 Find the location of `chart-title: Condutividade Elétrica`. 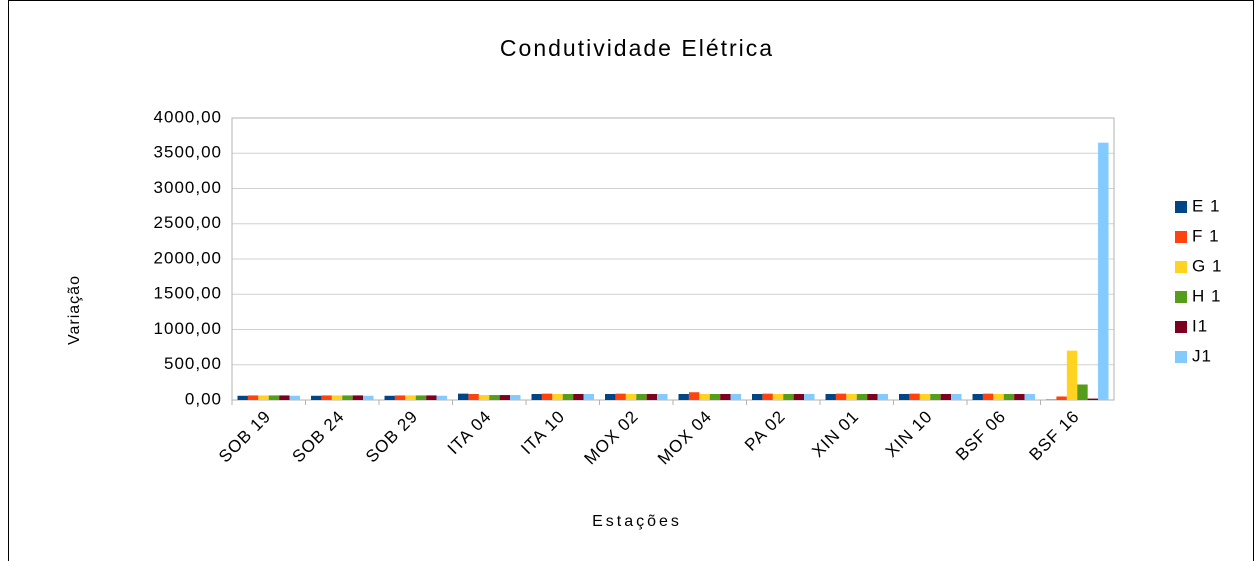

chart-title: Condutividade Elétrica is located at coordinates (637, 48).